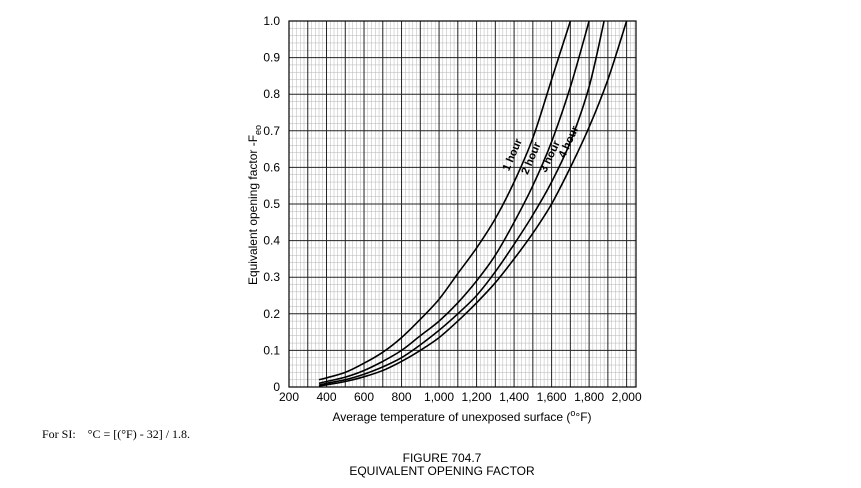 The width and height of the screenshot is (861, 488). Describe the element at coordinates (552, 397) in the screenshot. I see `x-tick-label: 1,600` at that location.